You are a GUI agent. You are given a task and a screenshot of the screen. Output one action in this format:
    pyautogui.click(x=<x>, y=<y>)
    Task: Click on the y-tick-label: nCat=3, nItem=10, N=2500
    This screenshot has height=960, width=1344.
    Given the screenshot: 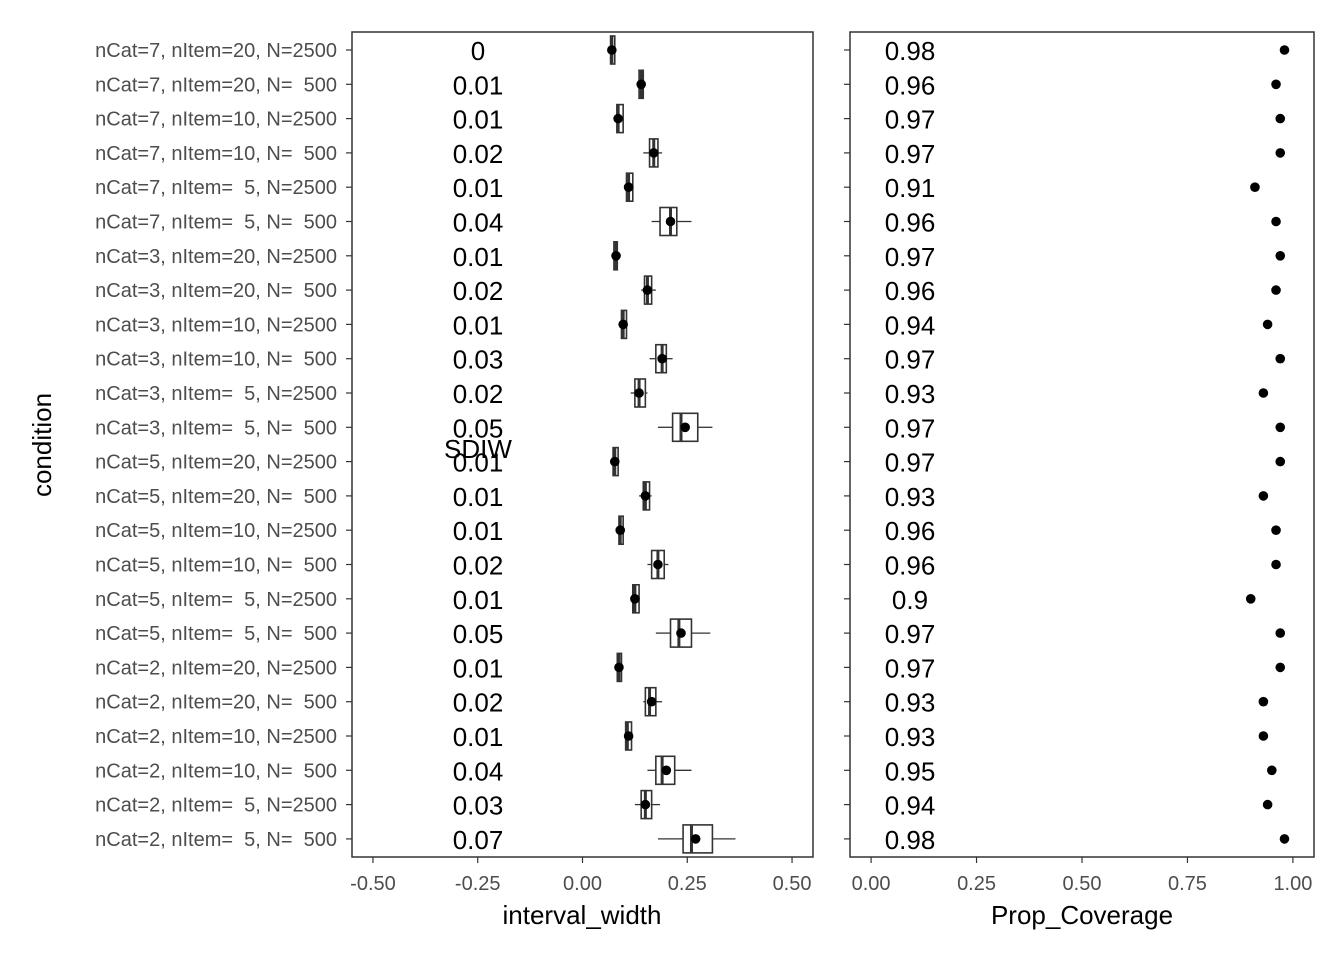 What is the action you would take?
    pyautogui.click(x=216, y=325)
    